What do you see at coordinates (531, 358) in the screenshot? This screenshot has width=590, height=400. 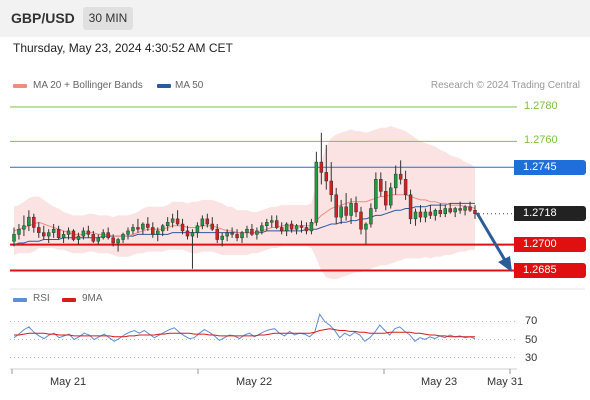 I see `rsi-tick-30: 30` at bounding box center [531, 358].